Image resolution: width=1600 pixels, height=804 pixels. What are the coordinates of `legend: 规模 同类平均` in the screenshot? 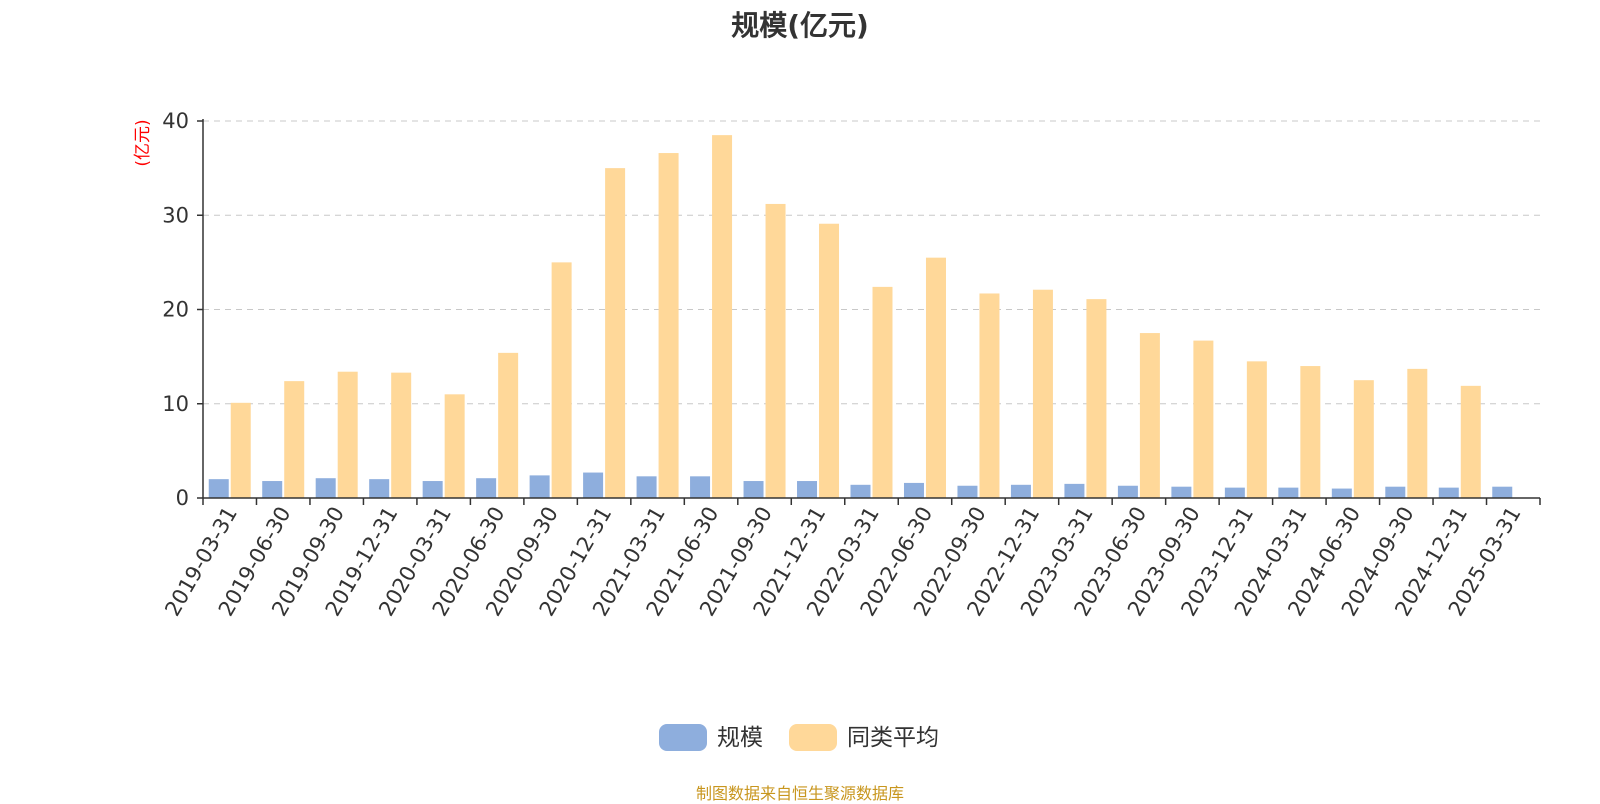 It's located at (799, 737).